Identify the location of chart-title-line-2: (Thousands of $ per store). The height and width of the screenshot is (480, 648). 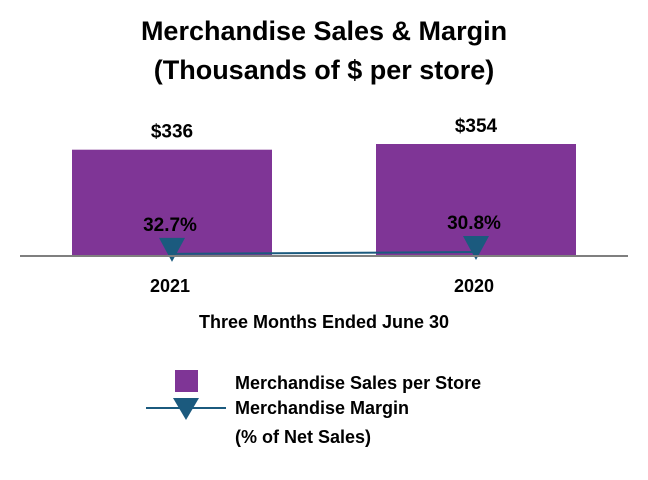
(324, 70).